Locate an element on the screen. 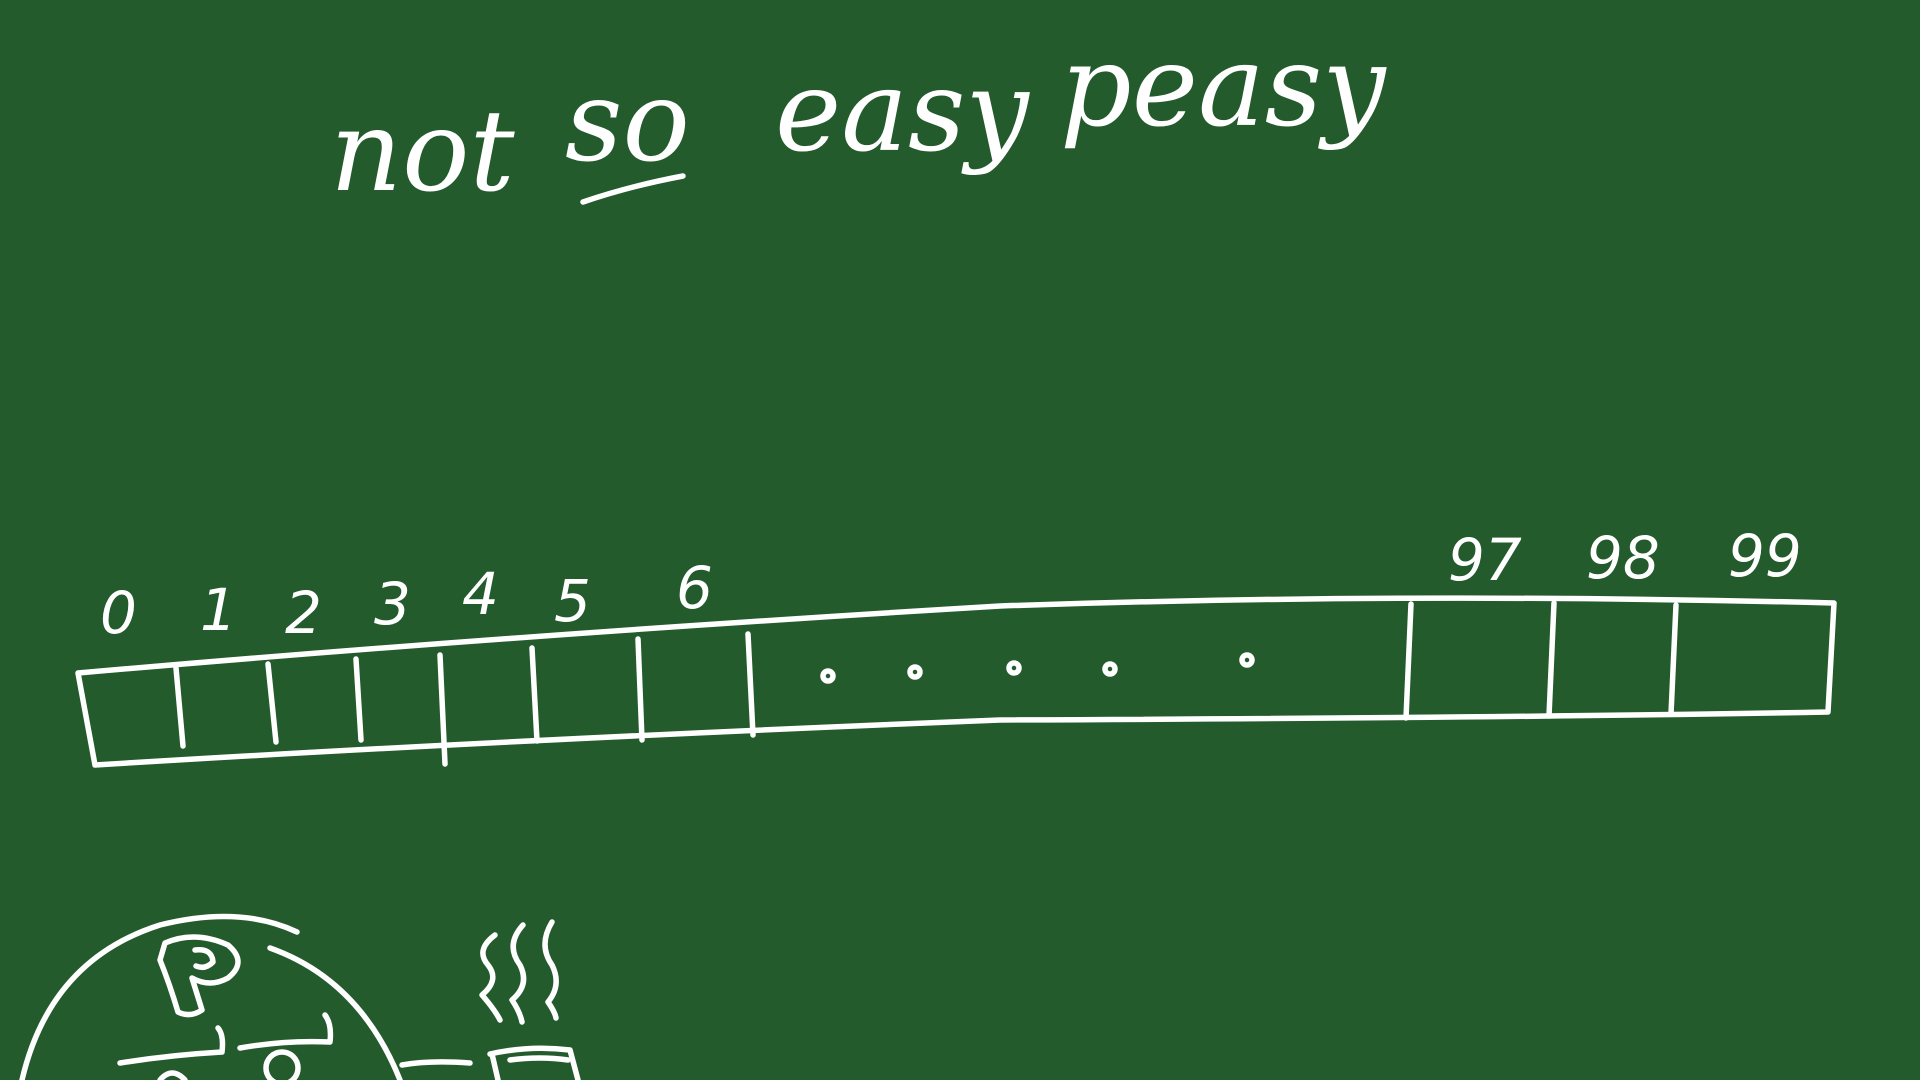 This screenshot has height=1080, width=1920. index-labels: 0 1 2 3 4 5 6 97 98 99 is located at coordinates (951, 584).